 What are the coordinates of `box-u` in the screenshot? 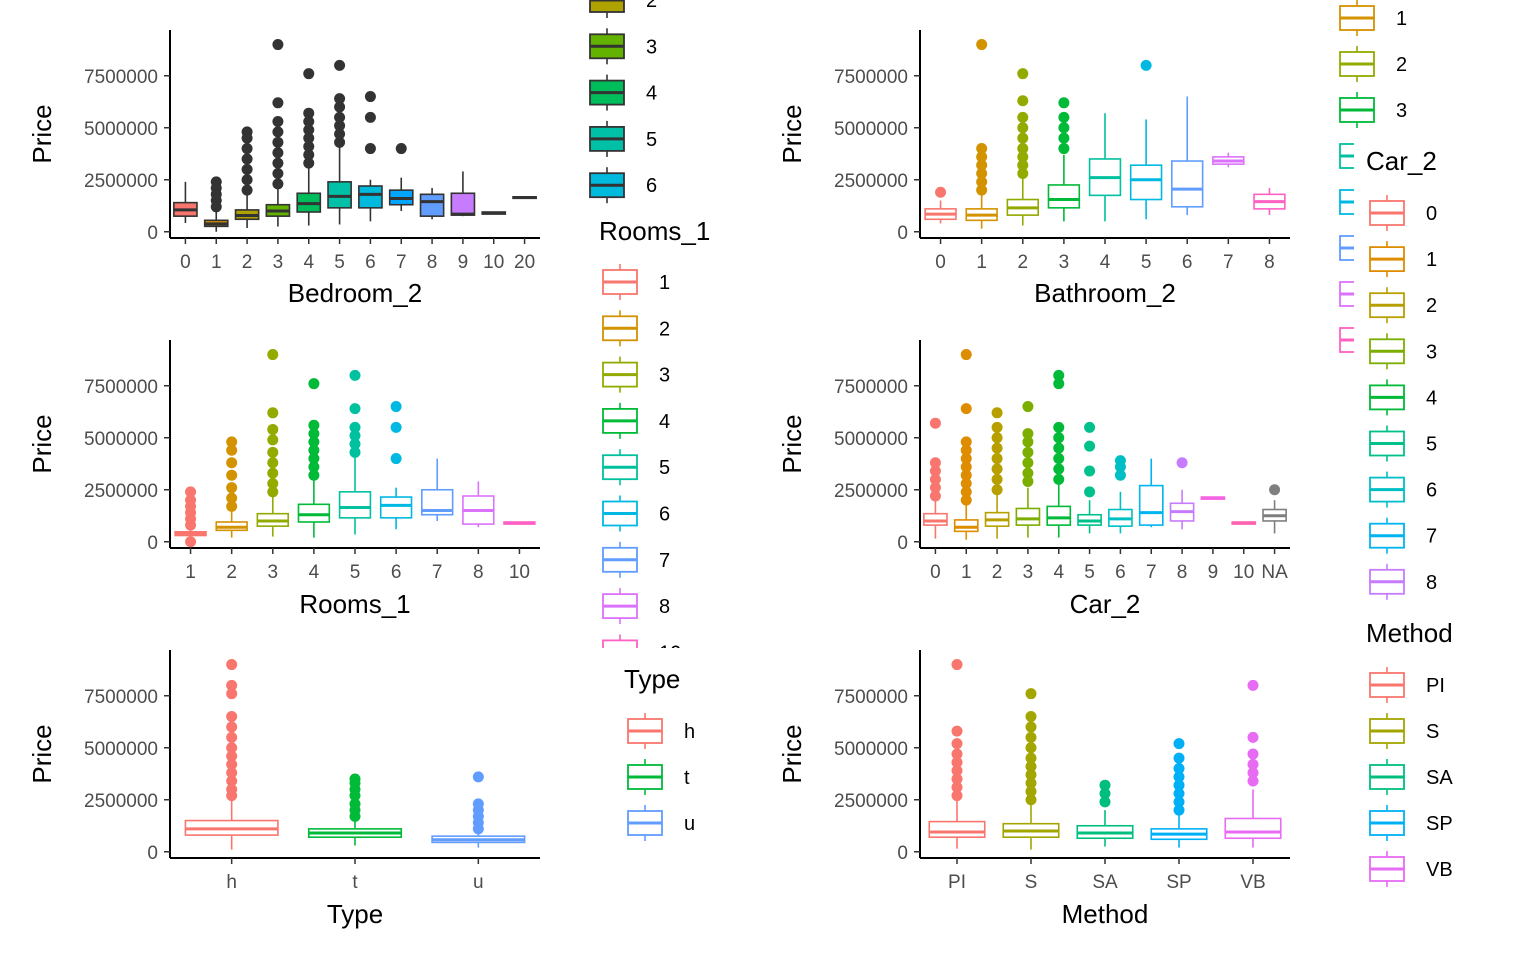 It's located at (478, 809).